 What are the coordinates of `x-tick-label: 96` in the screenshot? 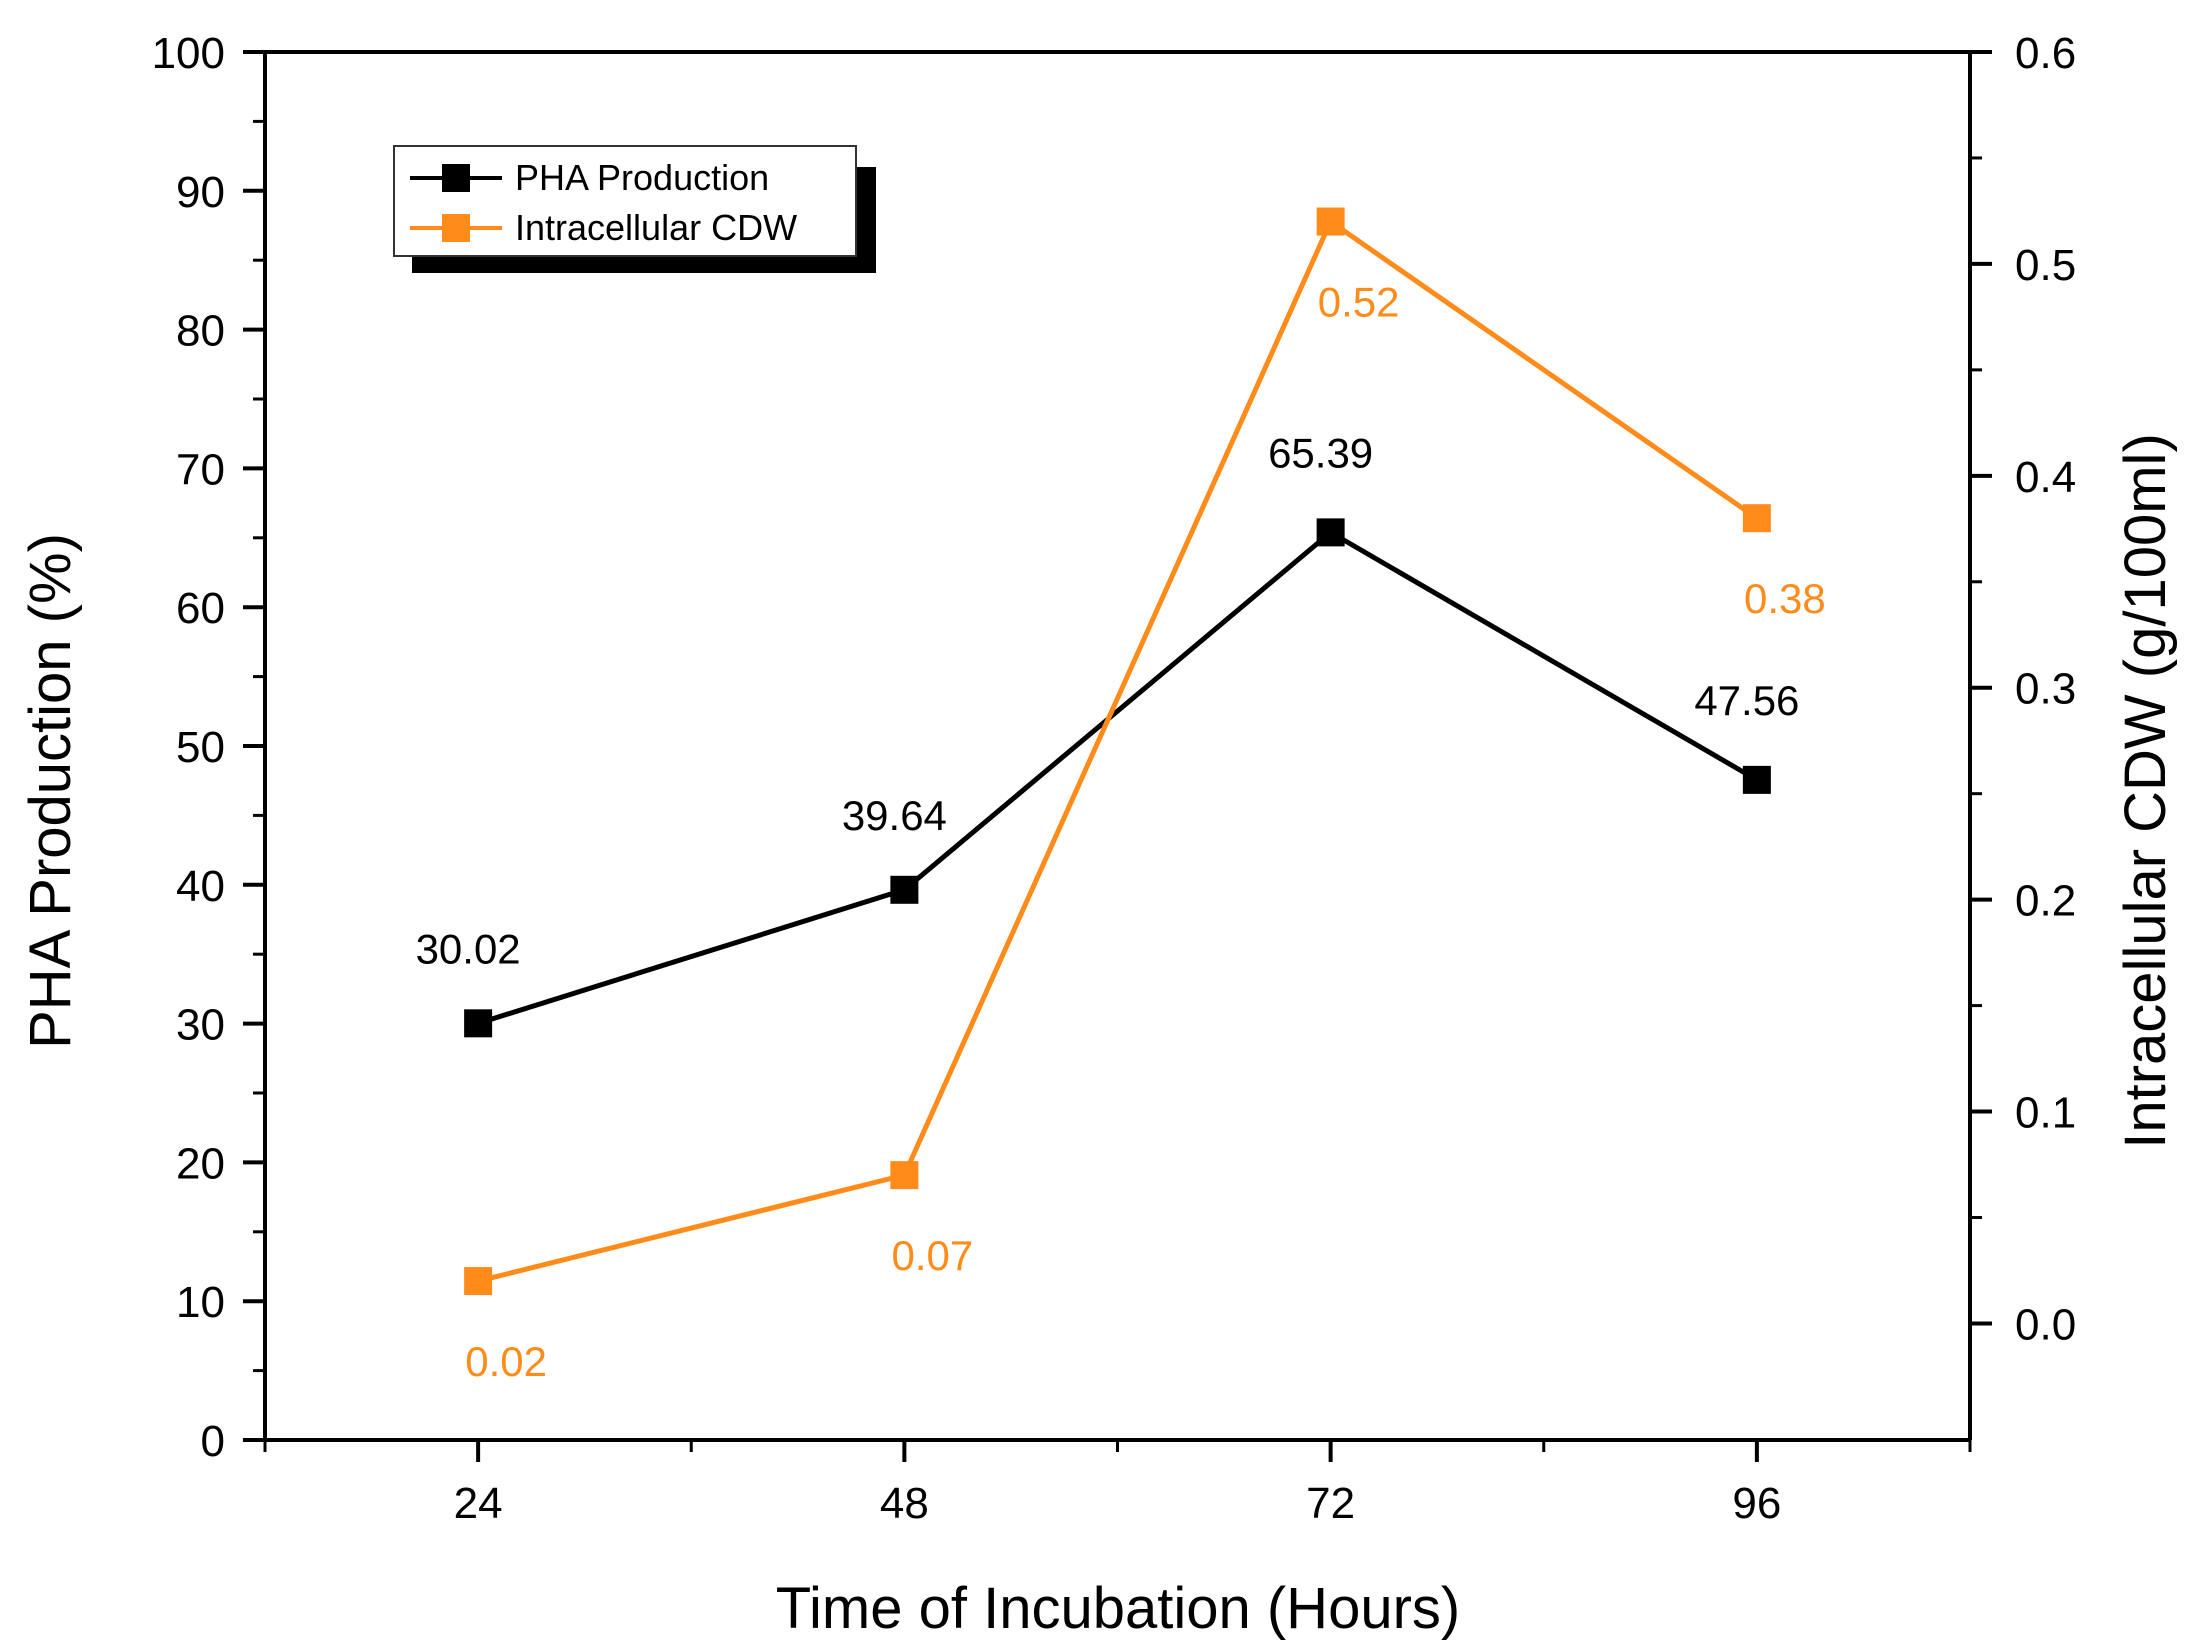 It's located at (1756, 1503).